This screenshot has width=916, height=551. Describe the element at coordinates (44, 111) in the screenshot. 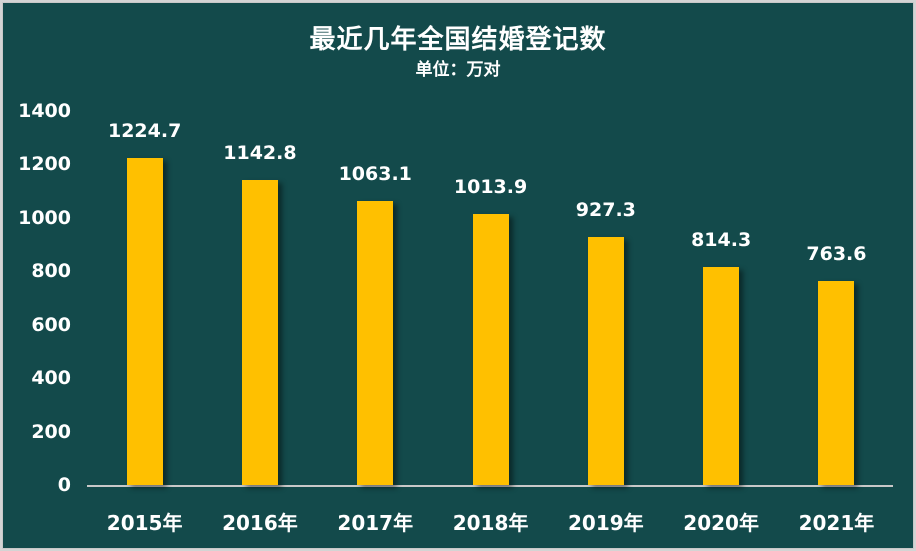

I see `y-tick-label: 1400` at that location.